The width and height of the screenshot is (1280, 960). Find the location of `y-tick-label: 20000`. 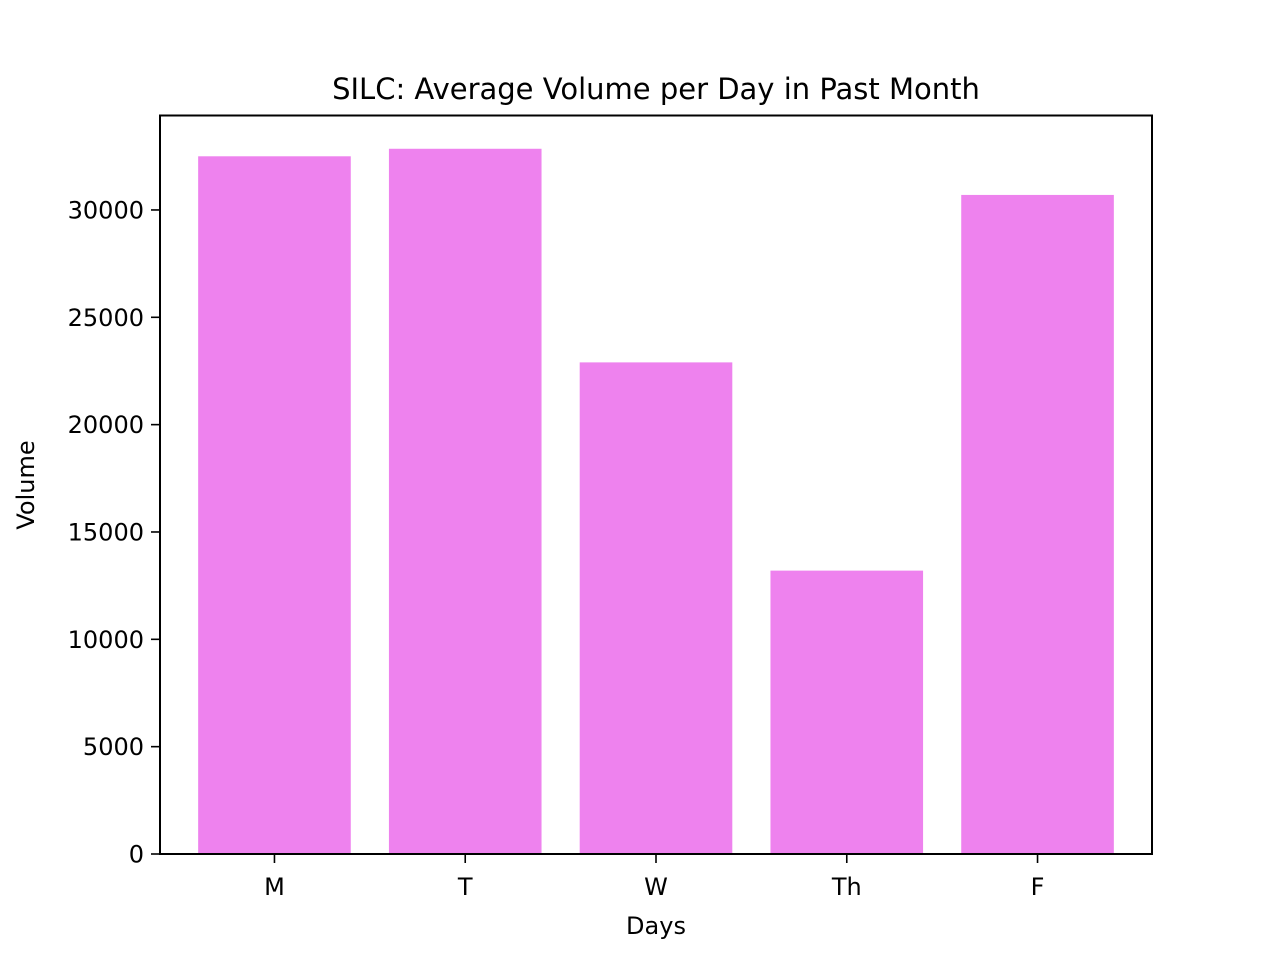

y-tick-label: 20000 is located at coordinates (106, 425).